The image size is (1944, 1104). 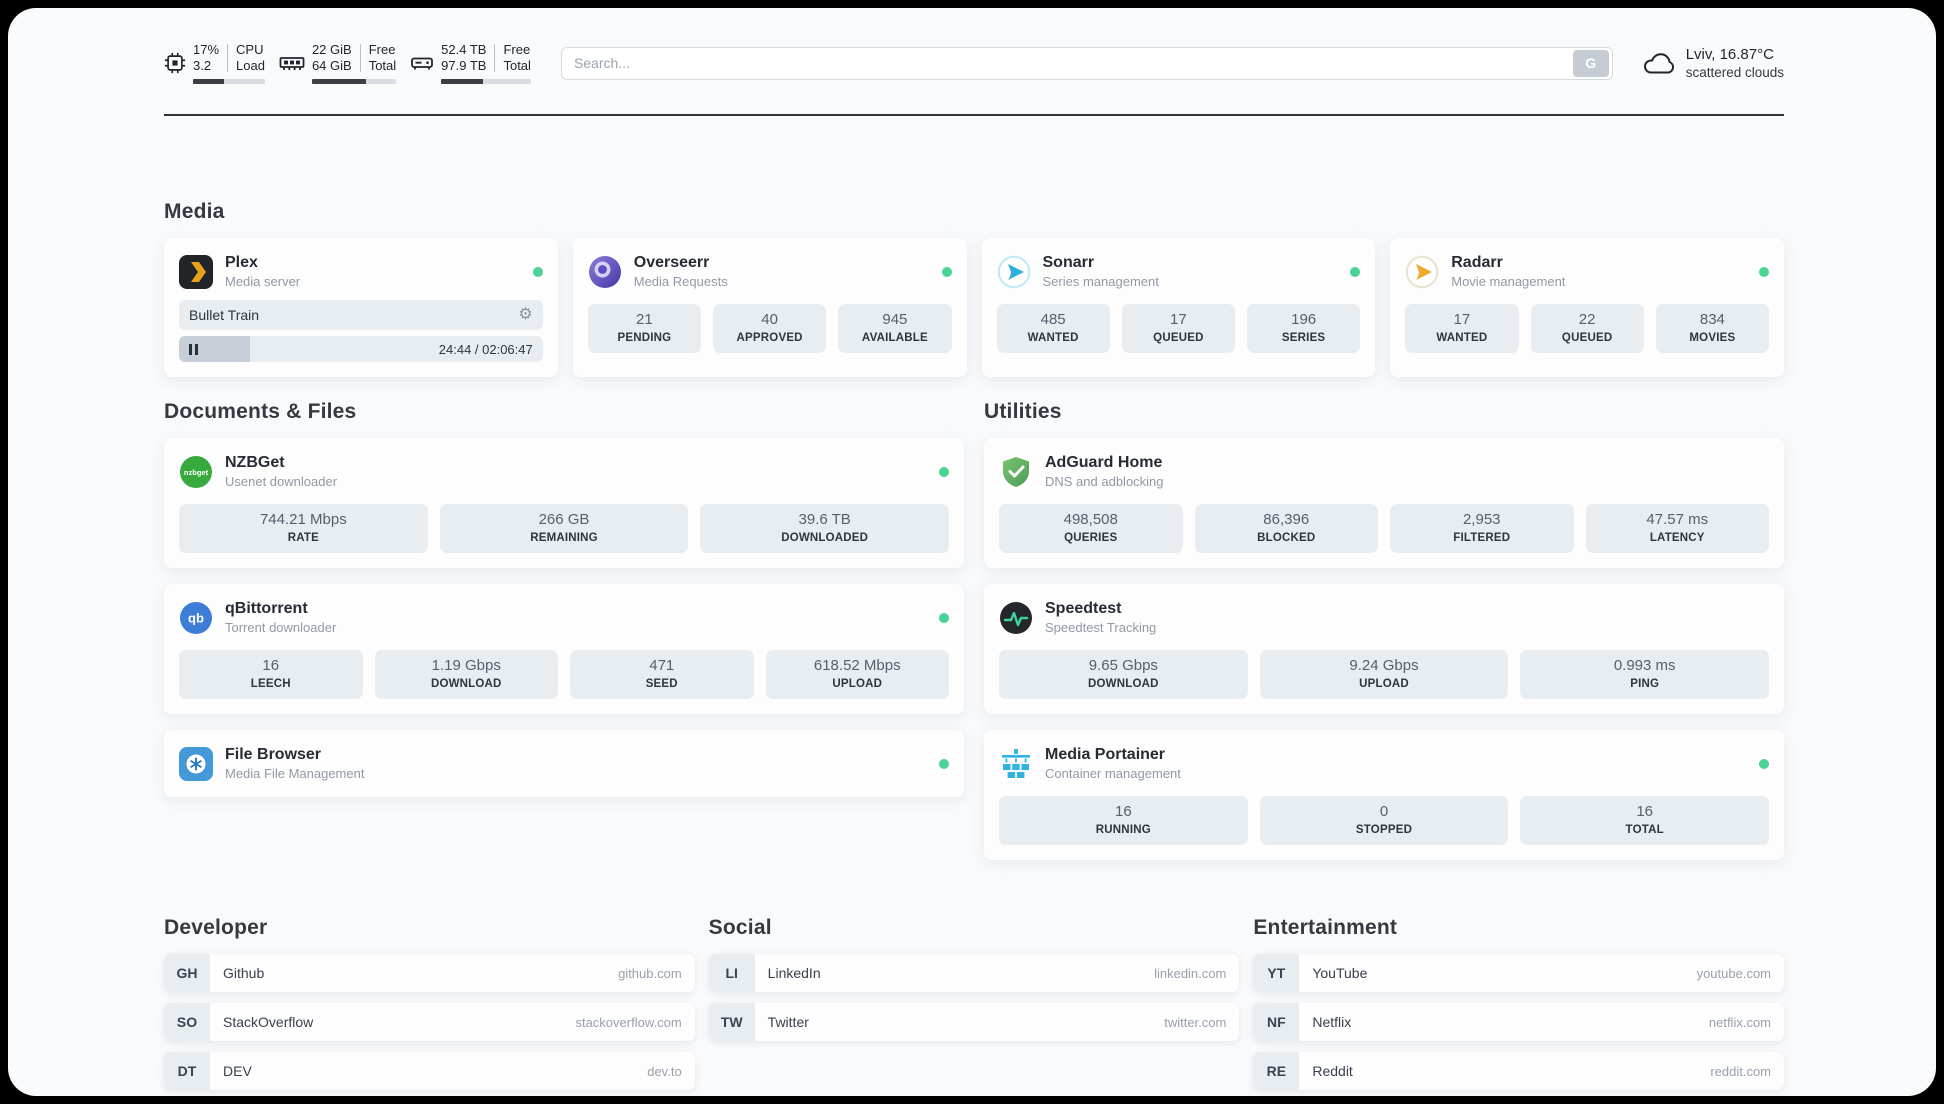 What do you see at coordinates (1734, 973) in the screenshot?
I see `link-domain: youtube.com` at bounding box center [1734, 973].